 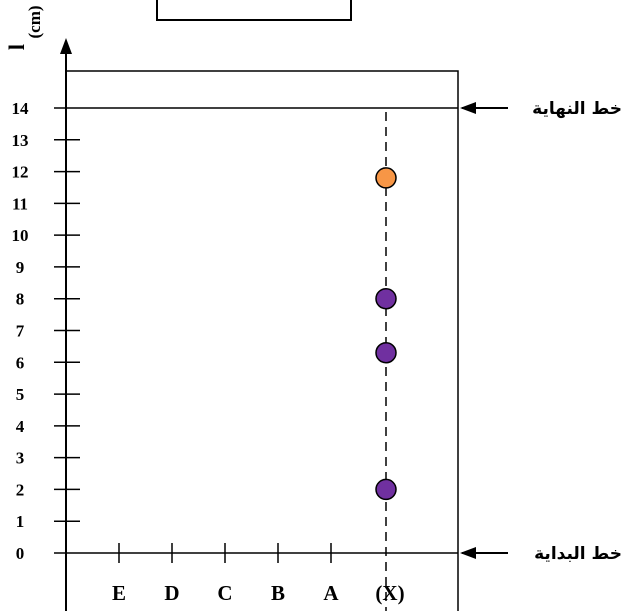 What do you see at coordinates (468, 108) in the screenshot?
I see `finish-arrow-icon` at bounding box center [468, 108].